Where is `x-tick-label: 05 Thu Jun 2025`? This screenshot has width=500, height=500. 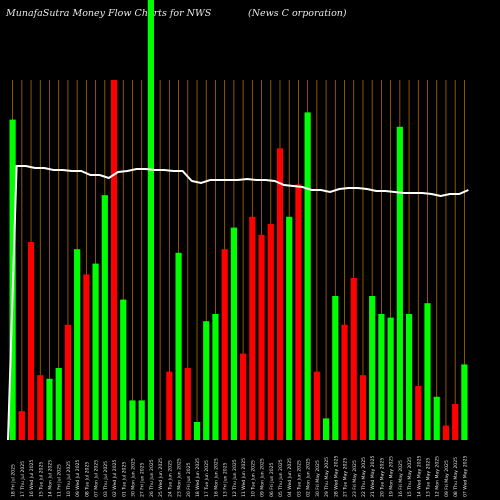 x-tick-label: 05 Thu Jun 2025 is located at coordinates (281, 478).